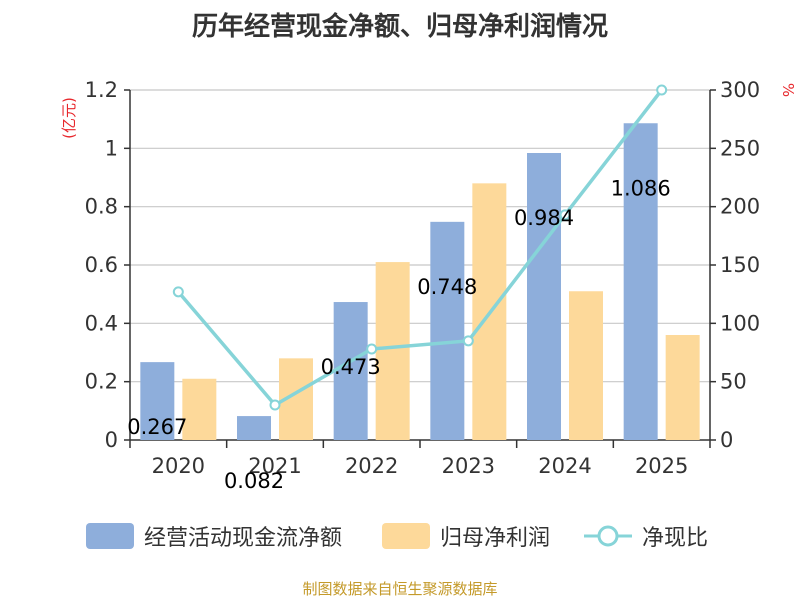 The image size is (800, 600). What do you see at coordinates (564, 466) in the screenshot?
I see `x-tick-label: 2024` at bounding box center [564, 466].